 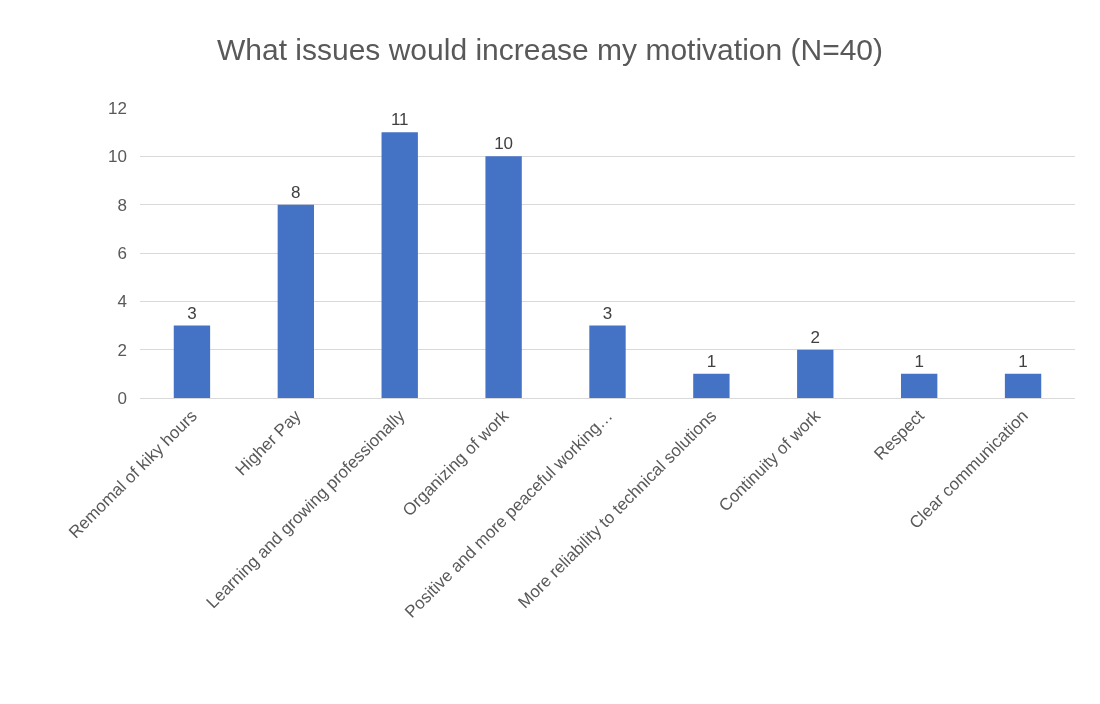 I want to click on data-label: 8, so click(x=296, y=192).